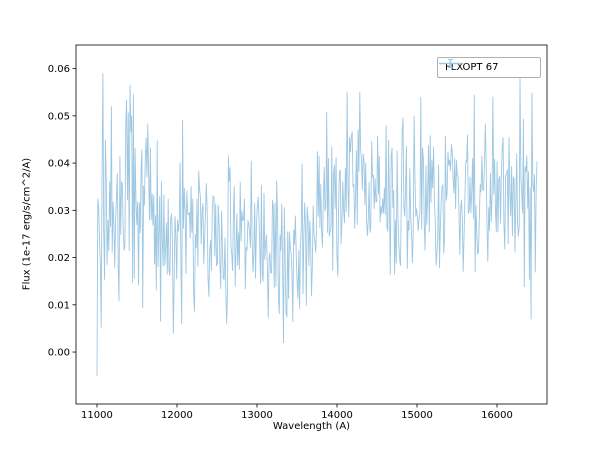 This screenshot has width=600, height=450. I want to click on errorbar-line-icon, so click(450, 63).